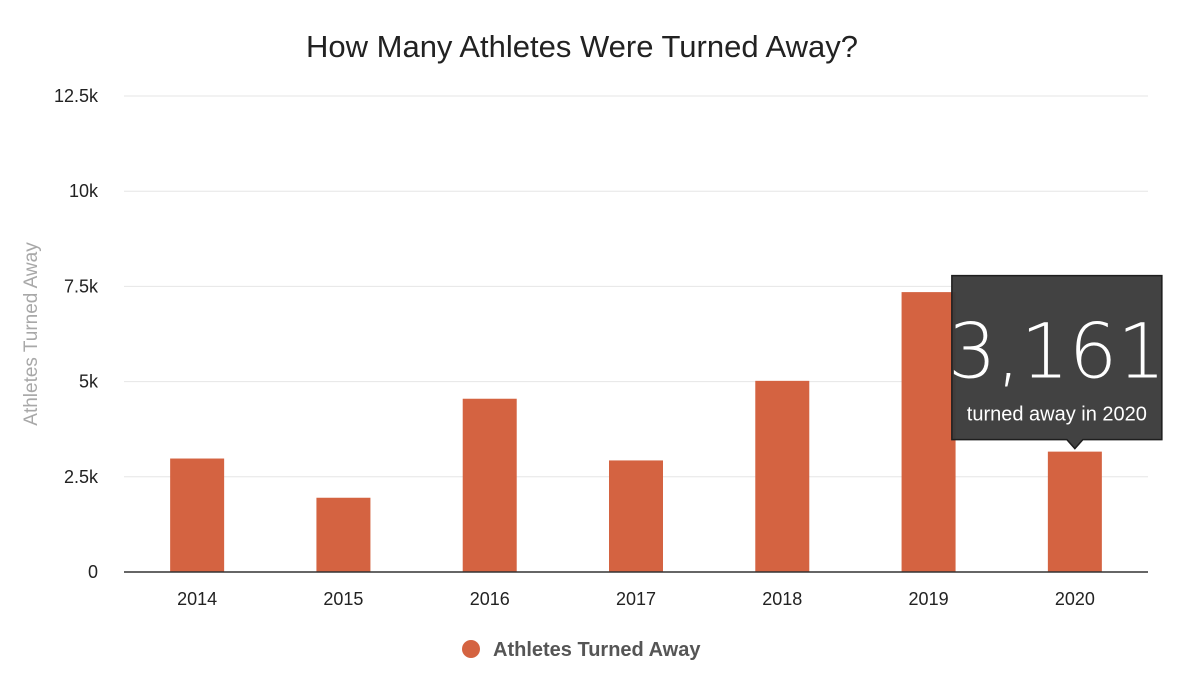  I want to click on tooltip: 3,161 turned away in 2020, so click(1057, 362).